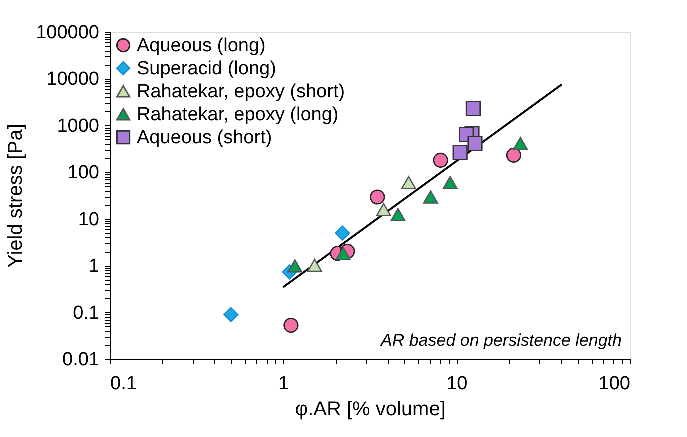  What do you see at coordinates (614, 384) in the screenshot?
I see `x-tick-label: 100` at bounding box center [614, 384].